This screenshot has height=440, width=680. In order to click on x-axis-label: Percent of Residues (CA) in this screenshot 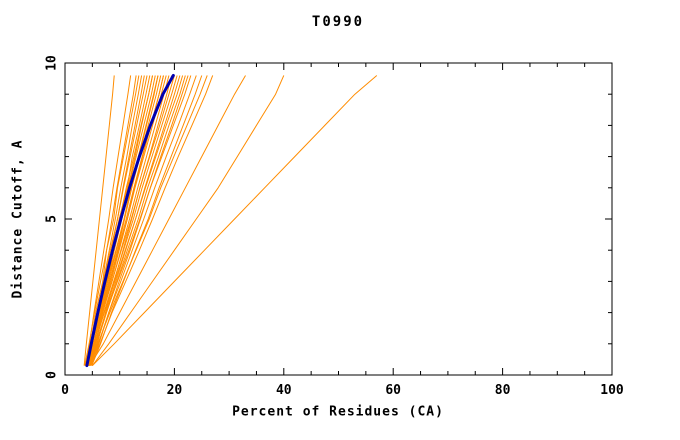, I will do `click(338, 412)`.